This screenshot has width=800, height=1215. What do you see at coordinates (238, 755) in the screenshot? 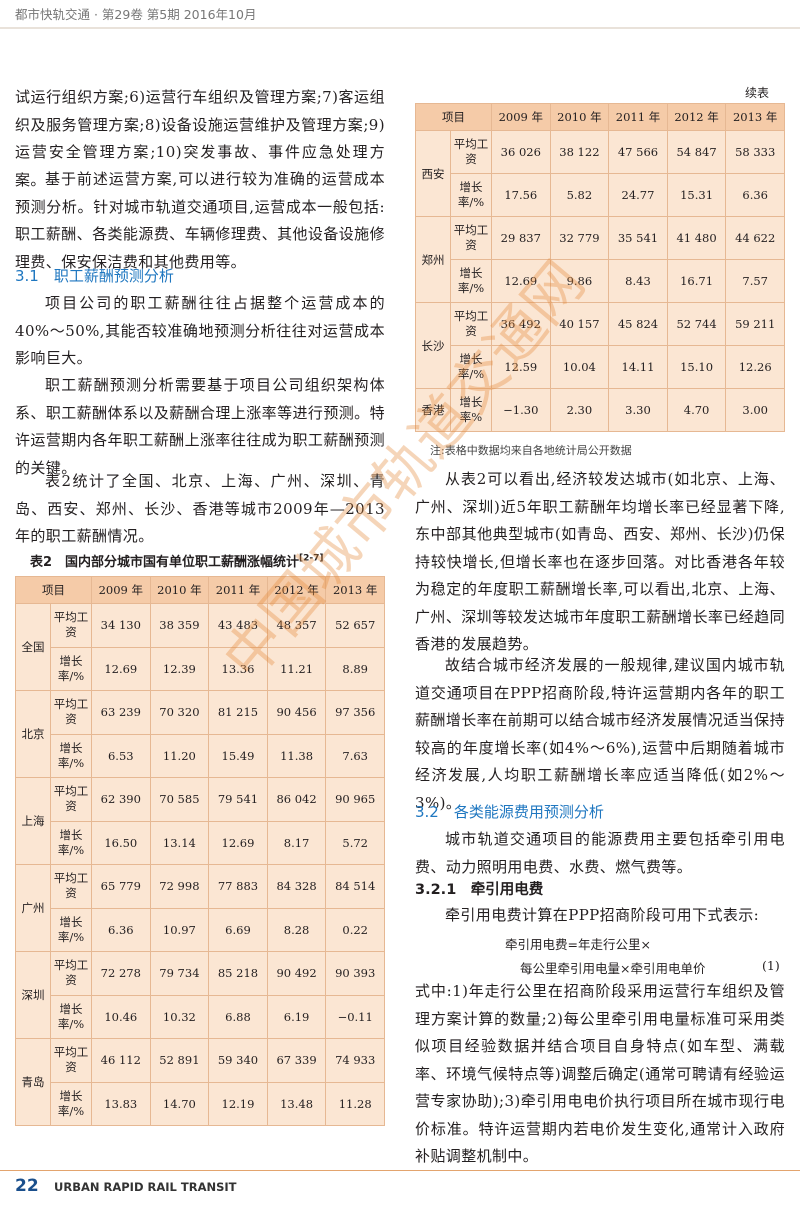
I see `value-cell: 15.49` at bounding box center [238, 755].